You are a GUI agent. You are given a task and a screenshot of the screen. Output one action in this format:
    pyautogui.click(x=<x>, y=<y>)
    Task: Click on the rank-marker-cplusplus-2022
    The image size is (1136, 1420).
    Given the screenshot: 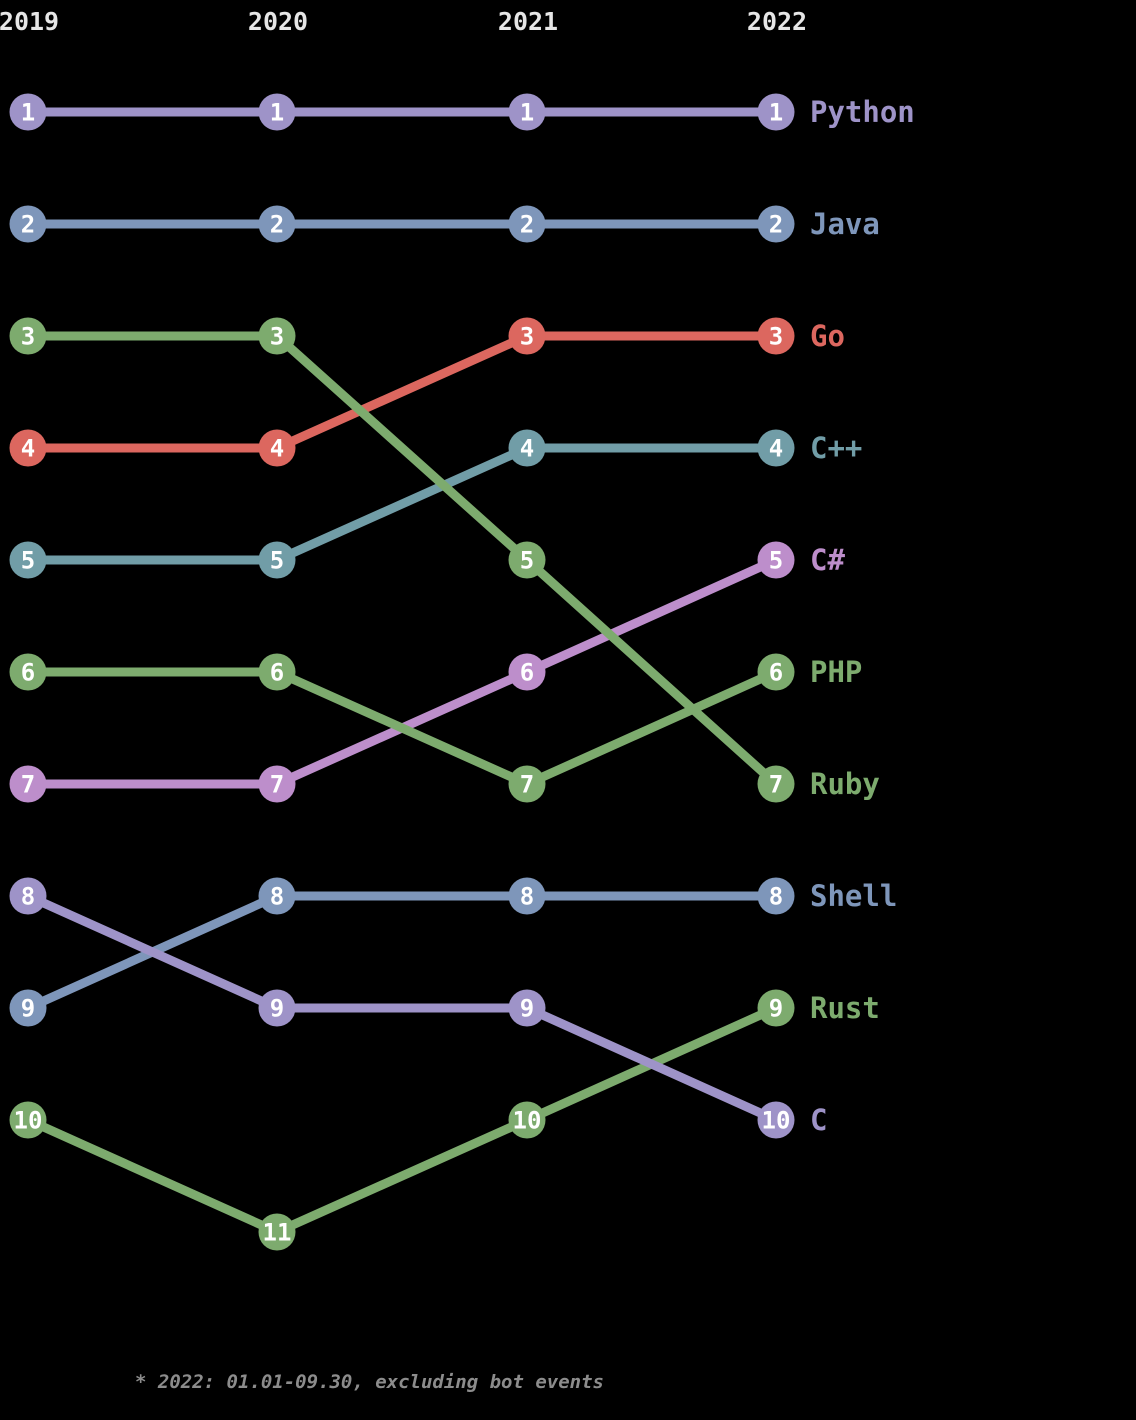 What is the action you would take?
    pyautogui.click(x=776, y=448)
    